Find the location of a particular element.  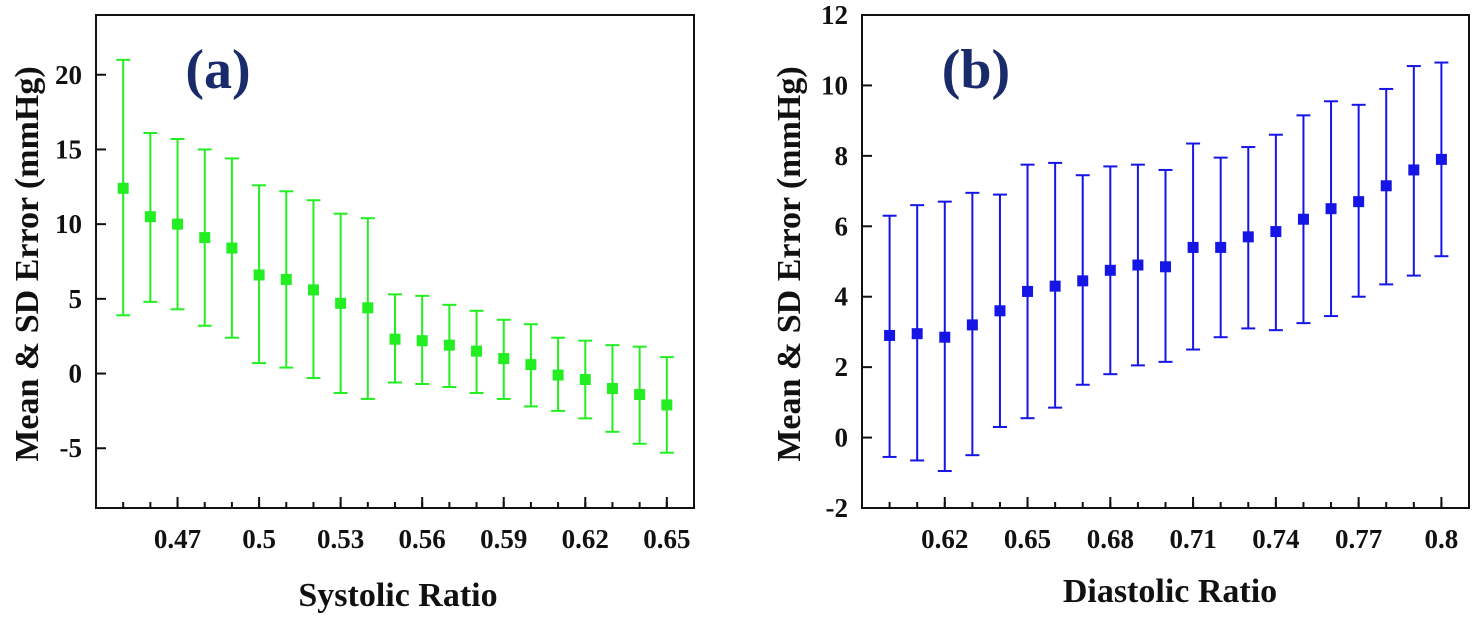

y-tick-label-b: 4 is located at coordinates (842, 297).